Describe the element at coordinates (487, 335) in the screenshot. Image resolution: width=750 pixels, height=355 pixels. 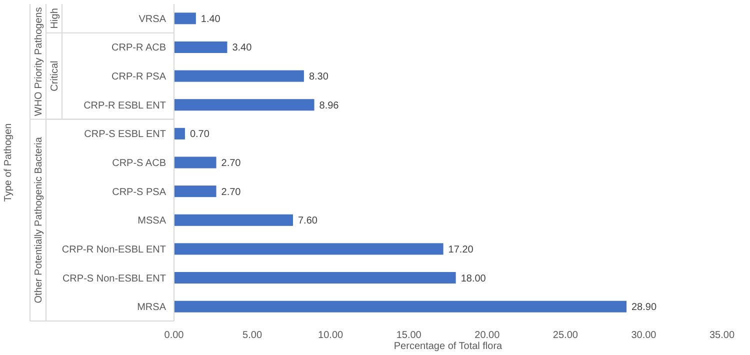
I see `x-tick-label: 20.00` at that location.